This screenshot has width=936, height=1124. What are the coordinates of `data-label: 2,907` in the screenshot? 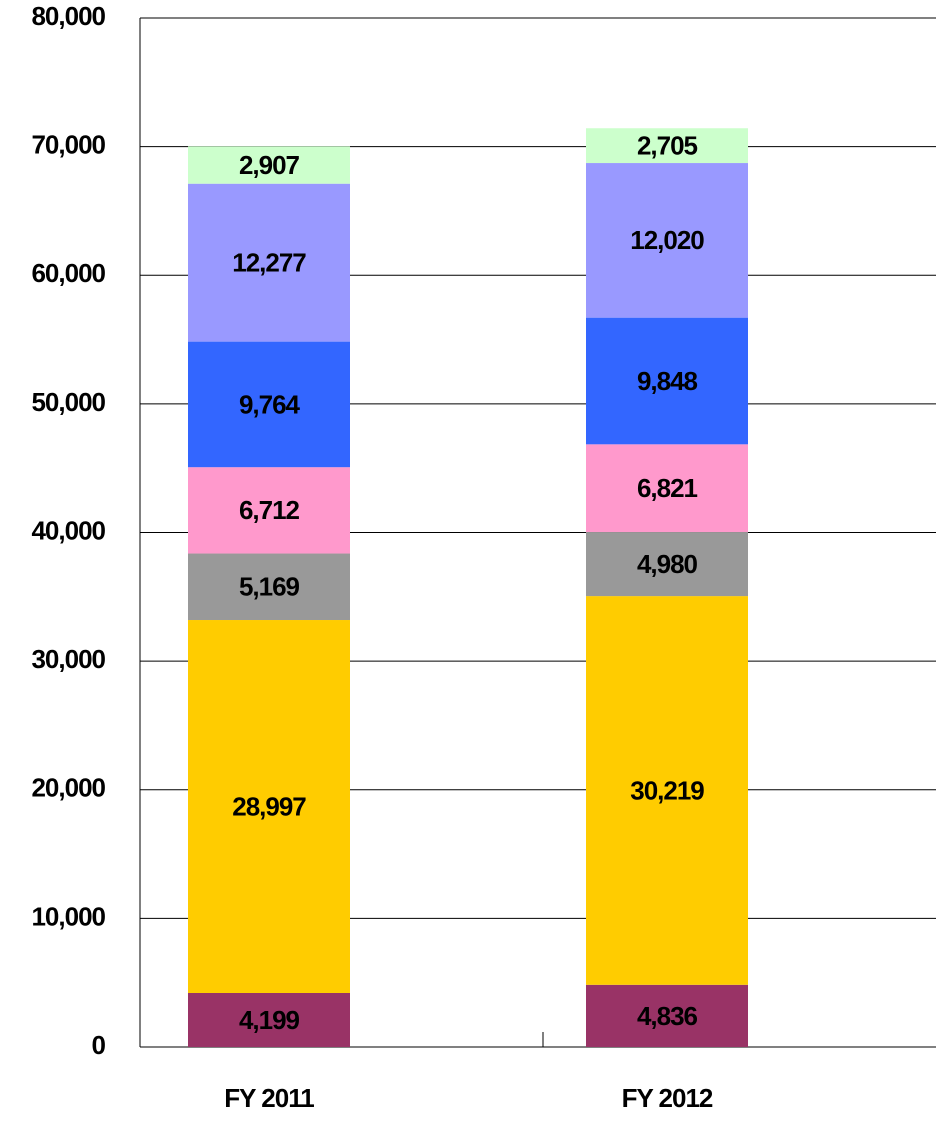 It's located at (269, 165).